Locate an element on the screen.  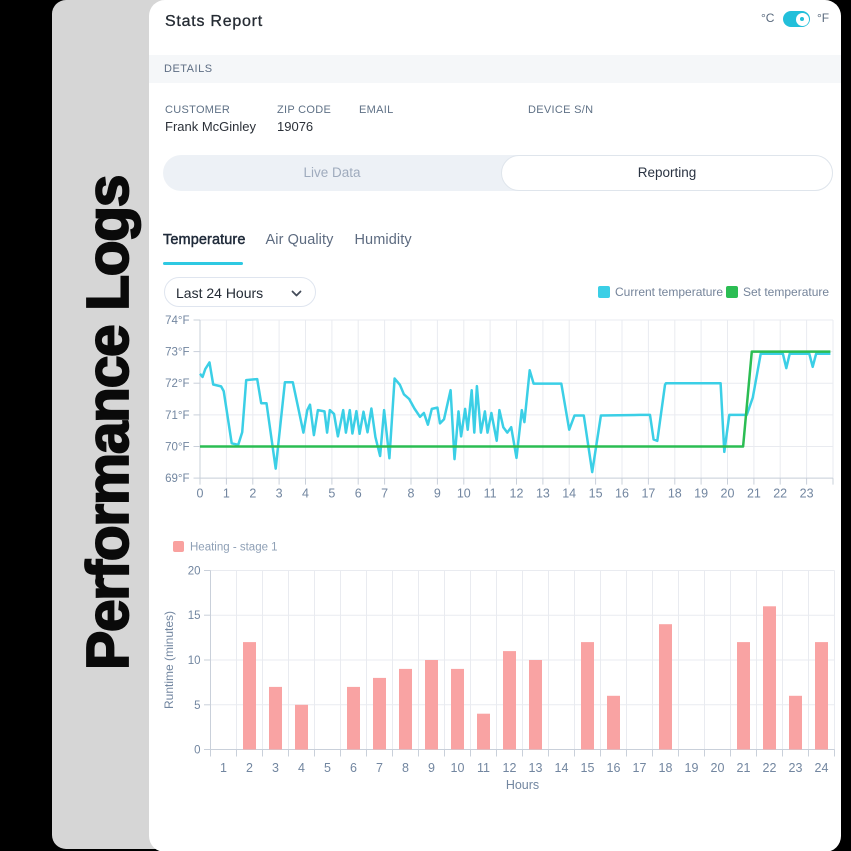
svg-text: 69°F is located at coordinates (177, 479).